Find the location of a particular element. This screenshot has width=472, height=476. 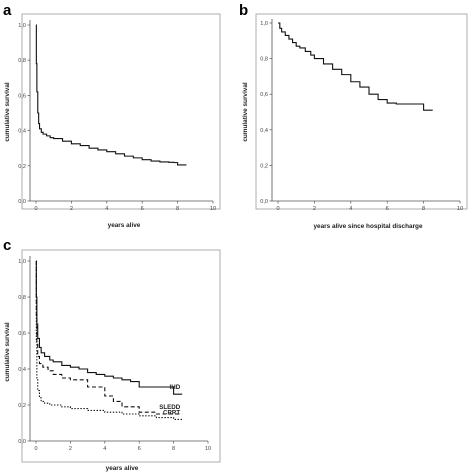

x-tick-label-a: 8 is located at coordinates (177, 209).